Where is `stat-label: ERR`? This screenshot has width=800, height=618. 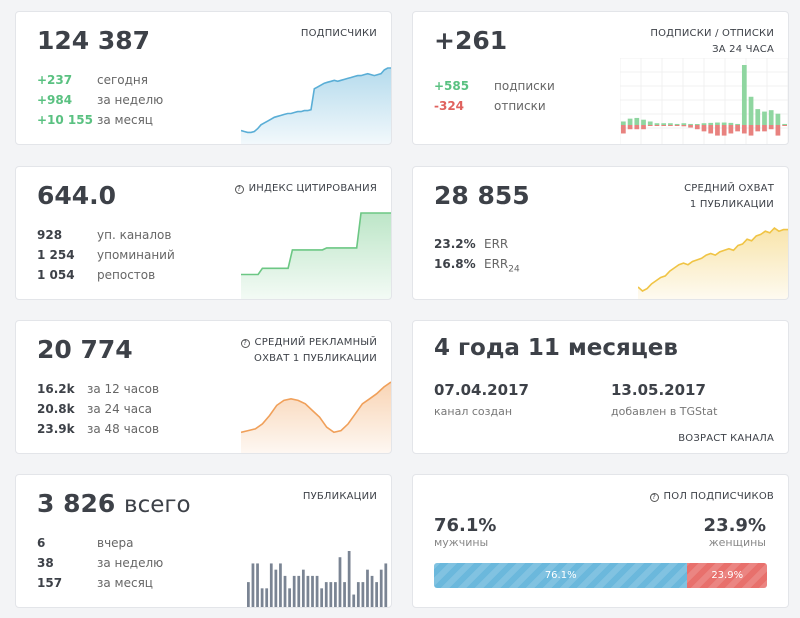
stat-label: ERR is located at coordinates (496, 264).